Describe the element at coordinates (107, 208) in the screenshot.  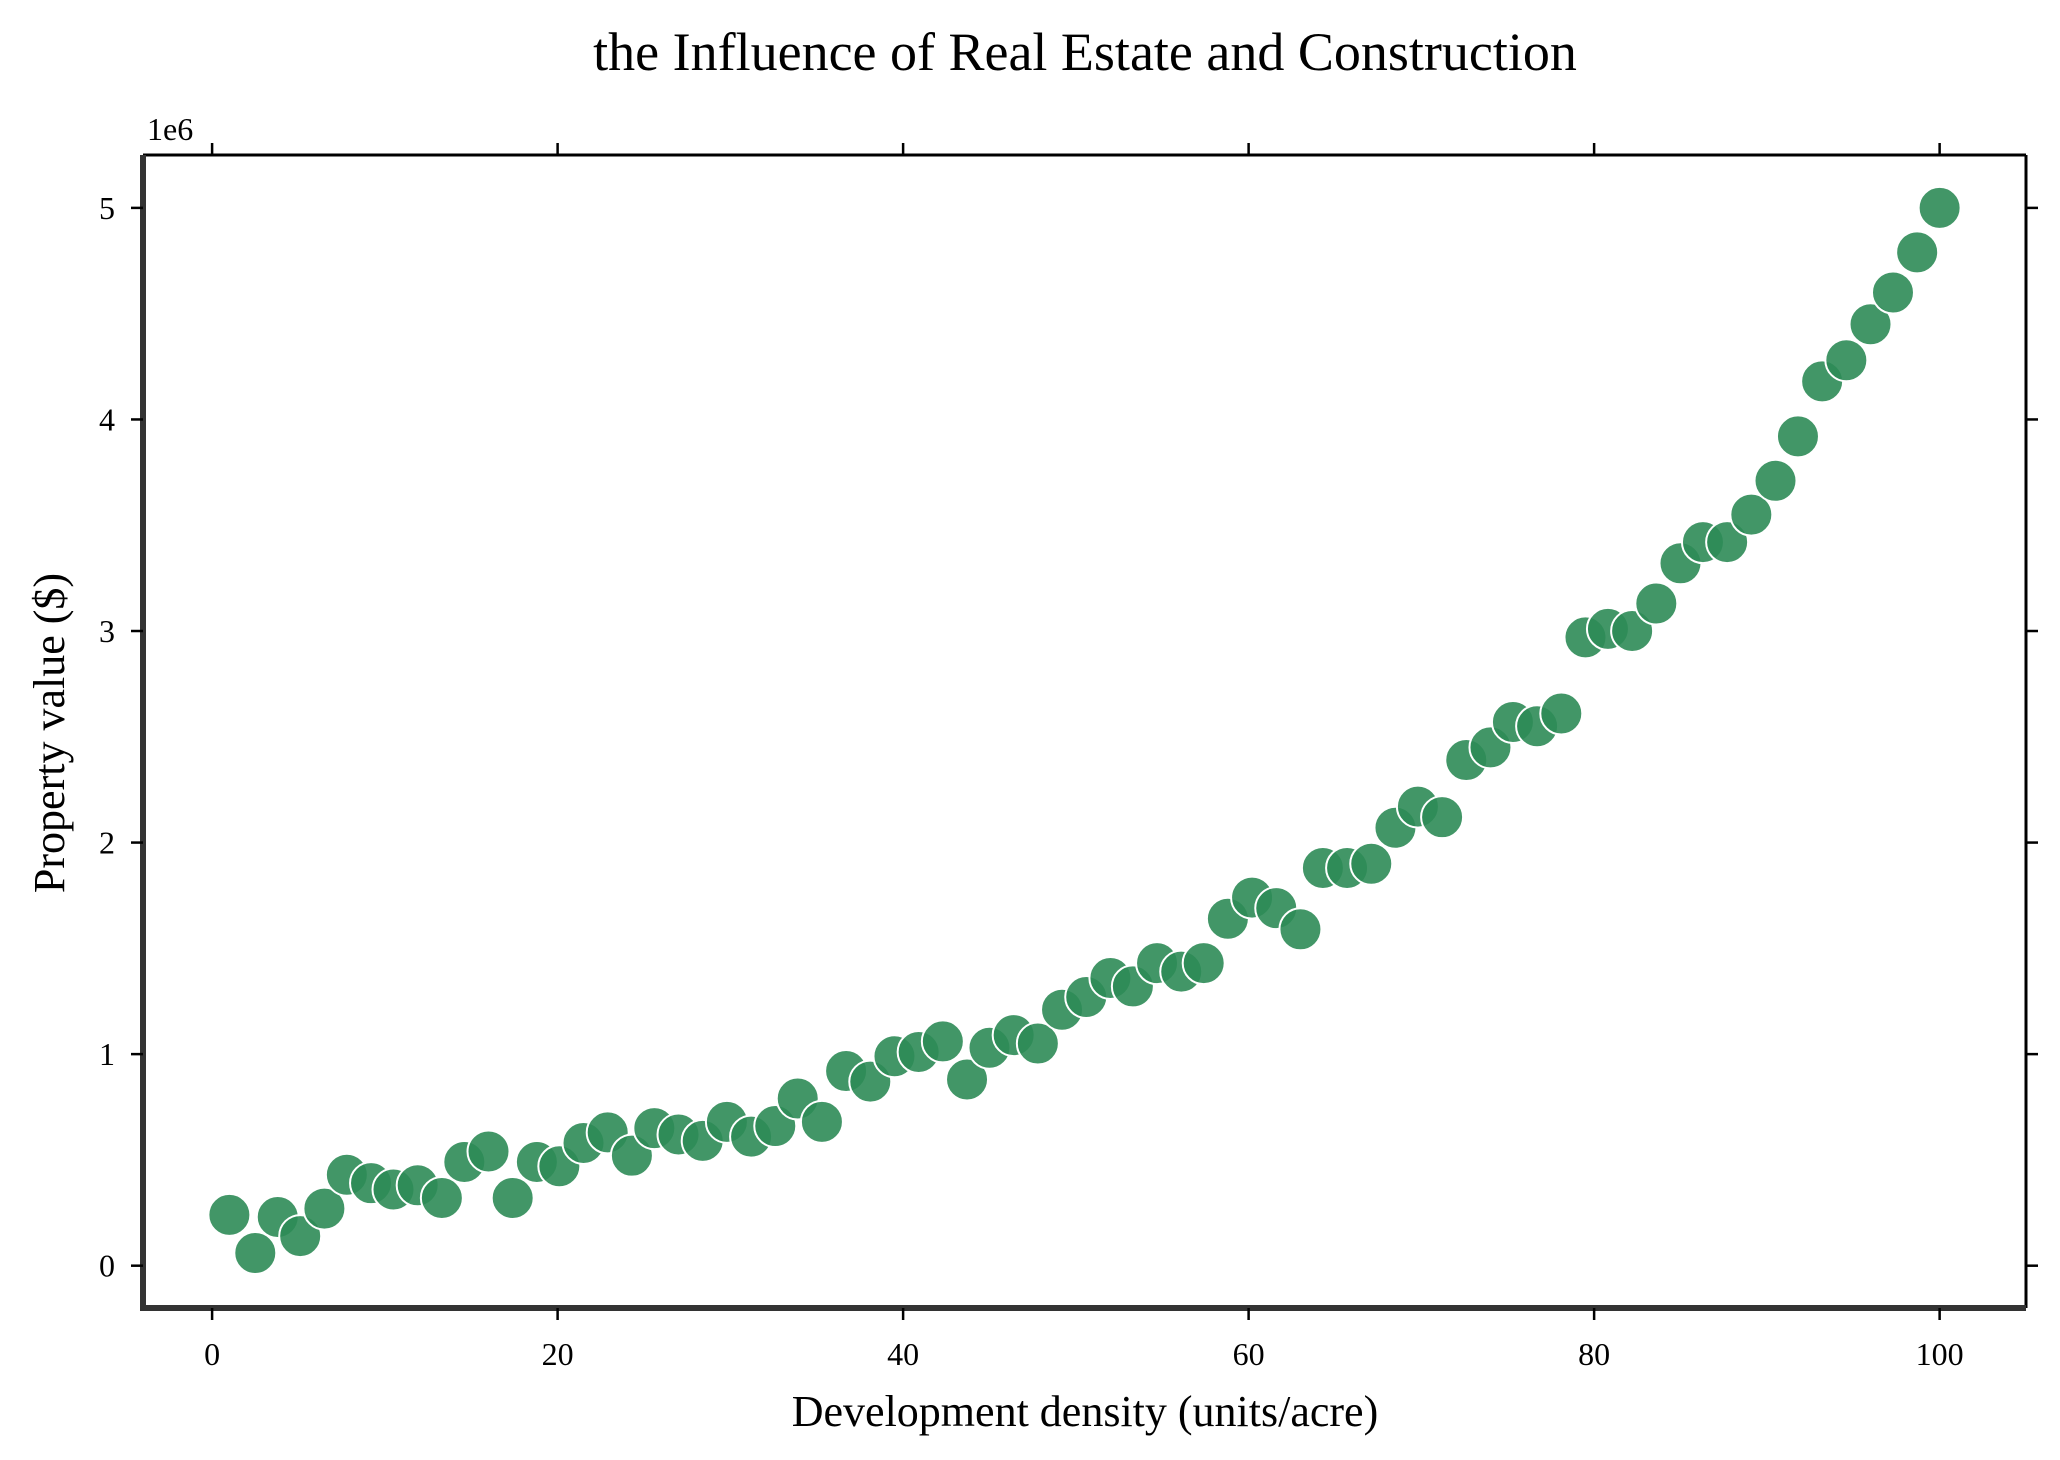
I see `y-tick-label: 5` at that location.